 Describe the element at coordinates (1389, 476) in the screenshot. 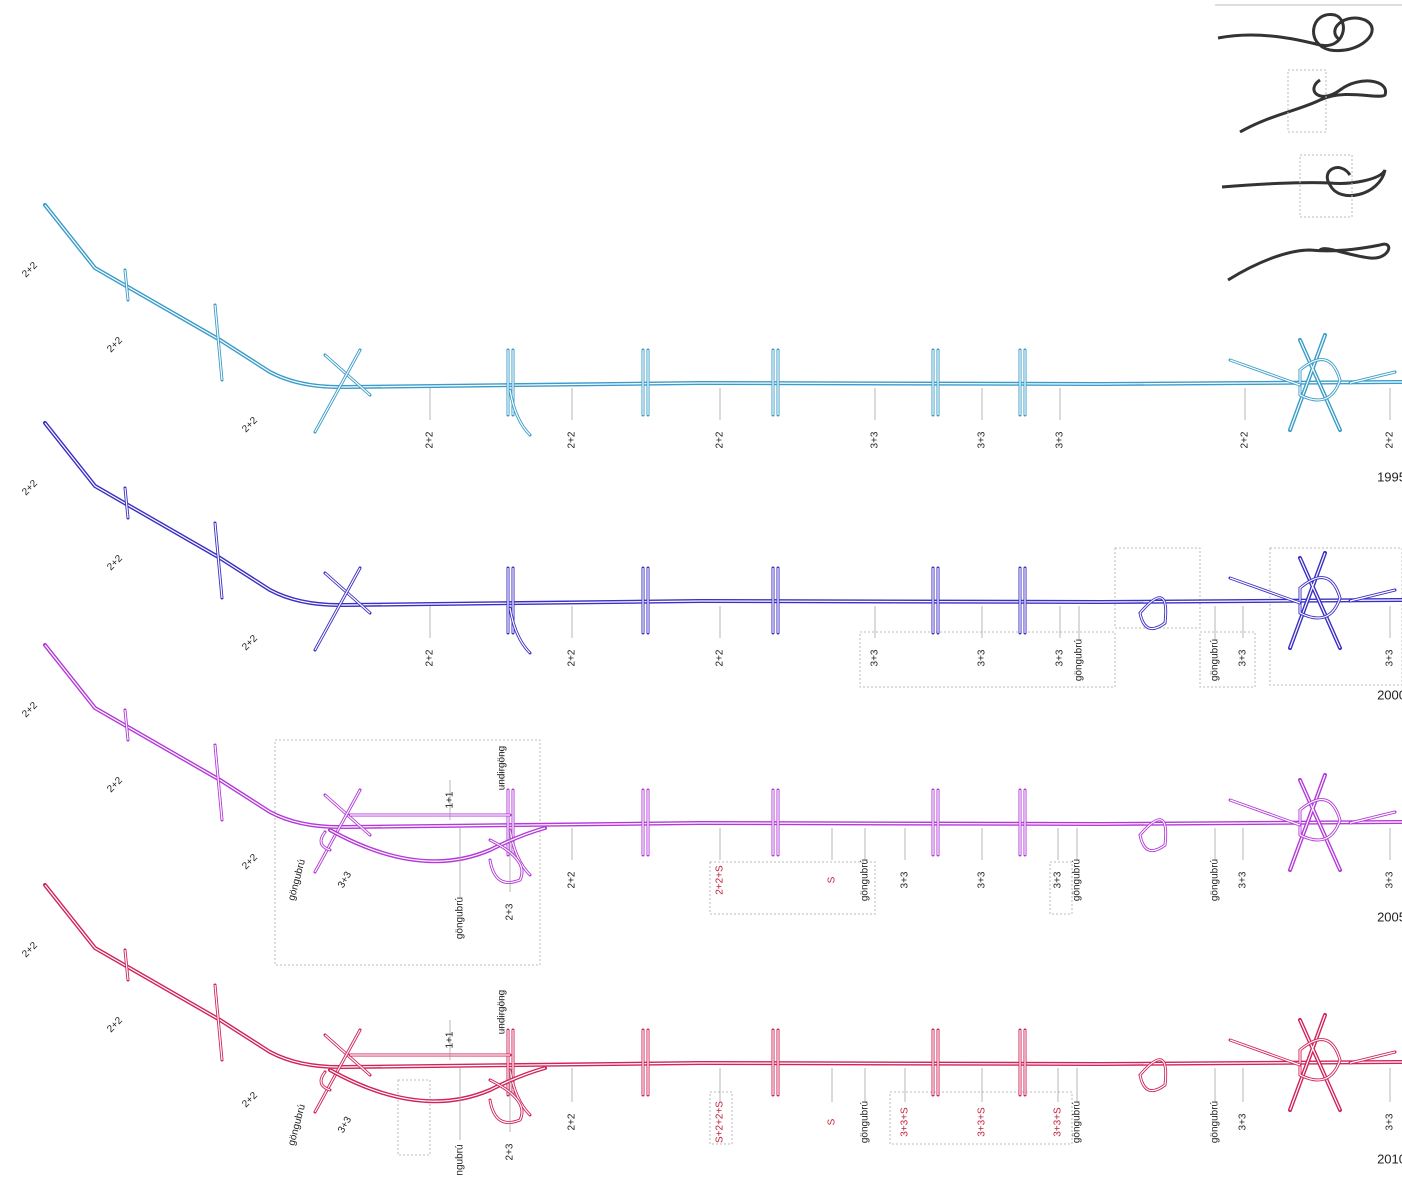

I see `year-label: 1995` at that location.